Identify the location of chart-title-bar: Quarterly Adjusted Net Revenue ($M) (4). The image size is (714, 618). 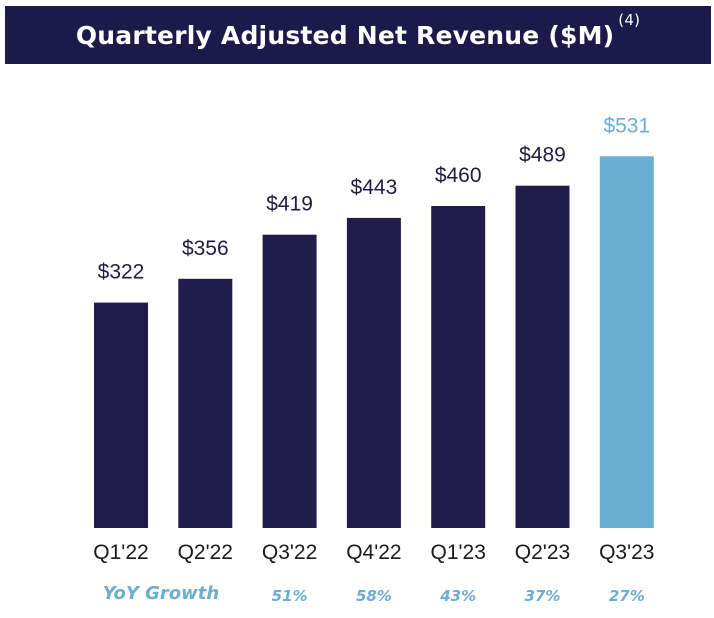
(358, 35).